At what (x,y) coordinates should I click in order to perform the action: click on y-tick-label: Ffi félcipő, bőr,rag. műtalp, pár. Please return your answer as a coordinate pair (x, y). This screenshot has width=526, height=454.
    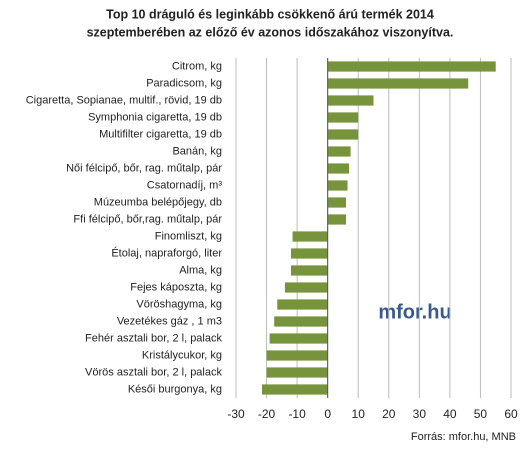
    Looking at the image, I should click on (147, 219).